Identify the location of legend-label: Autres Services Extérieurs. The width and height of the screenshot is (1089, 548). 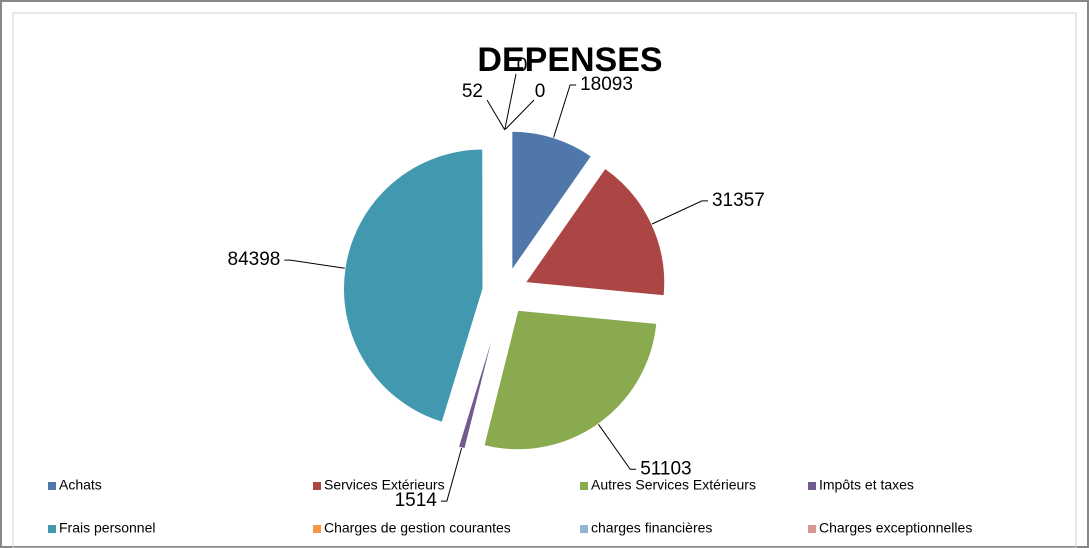
(673, 485).